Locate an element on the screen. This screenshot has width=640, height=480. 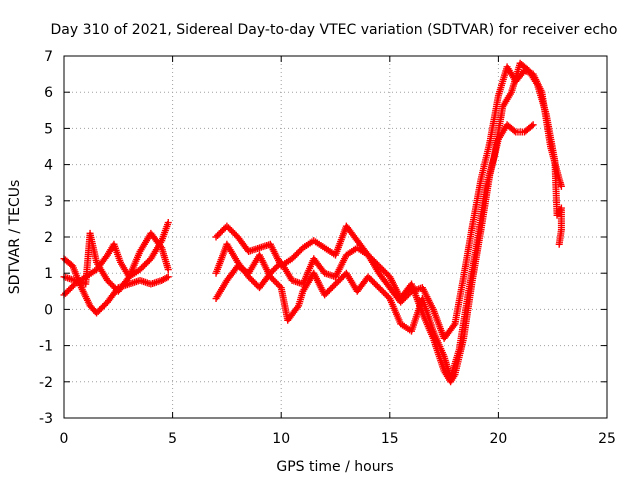
x-axis-label: GPS time / hours is located at coordinates (334, 467).